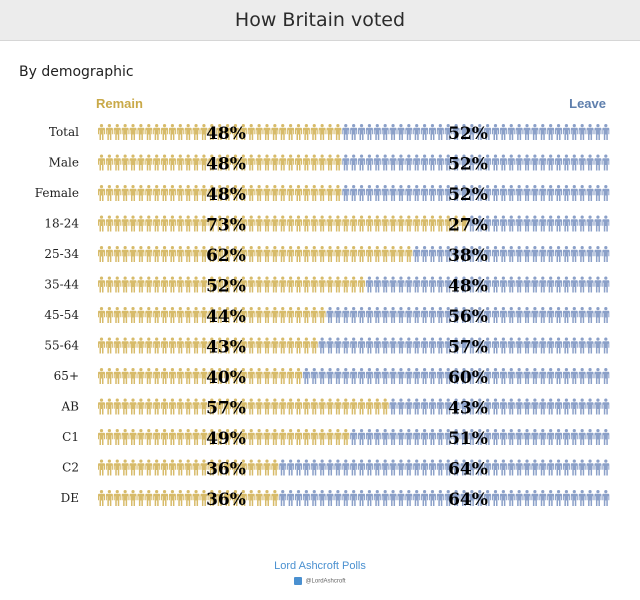  What do you see at coordinates (320, 581) in the screenshot?
I see `footer-handle: @LordAshcroft` at bounding box center [320, 581].